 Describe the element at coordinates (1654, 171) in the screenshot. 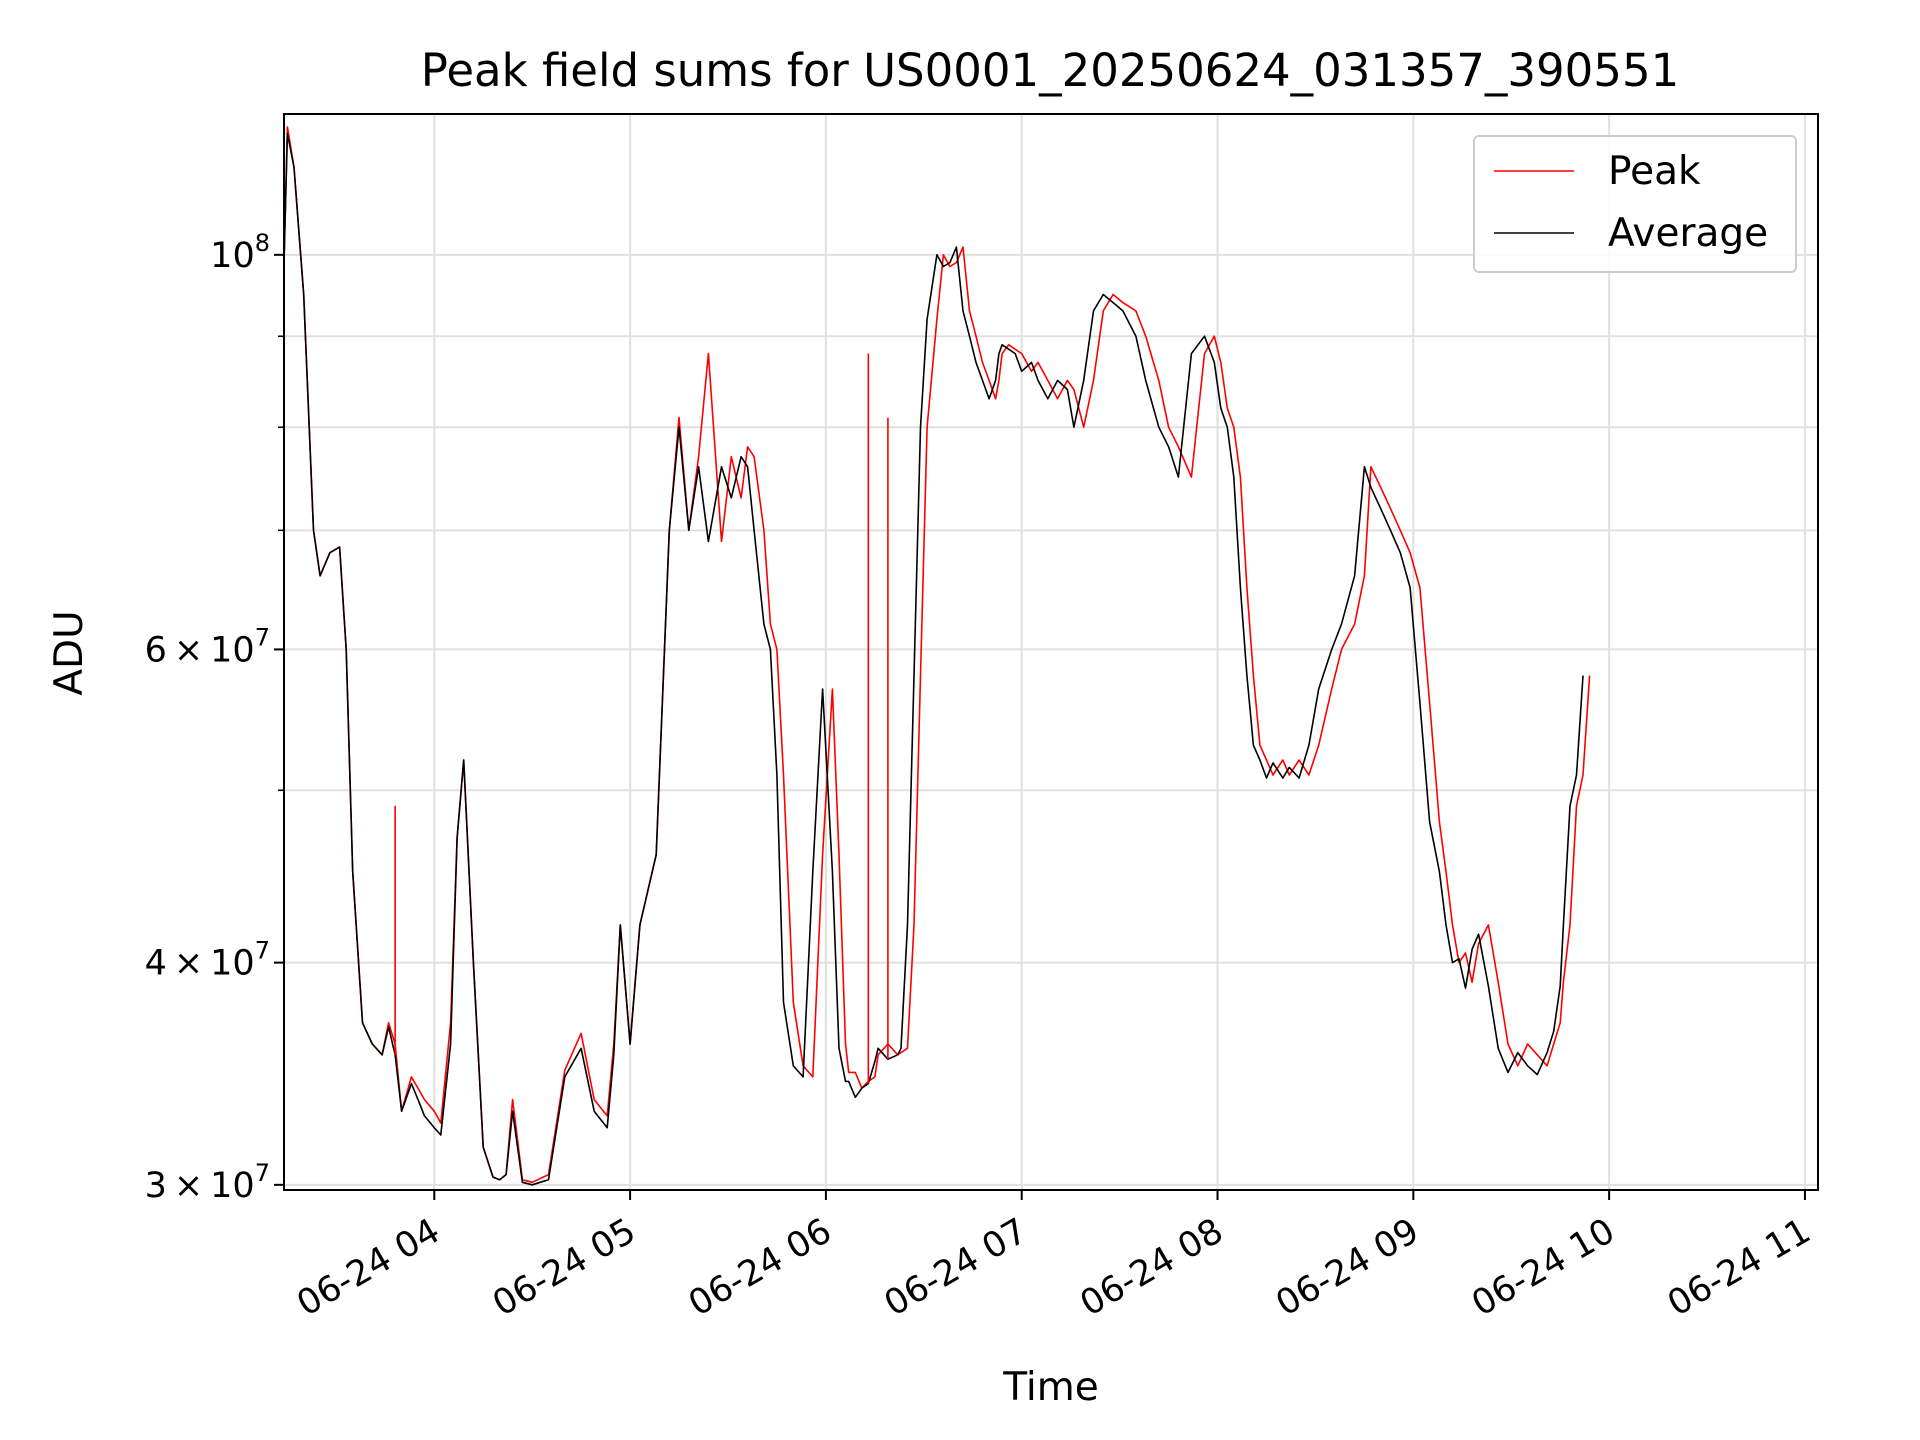

I see `legend-label-peak: Peak` at that location.